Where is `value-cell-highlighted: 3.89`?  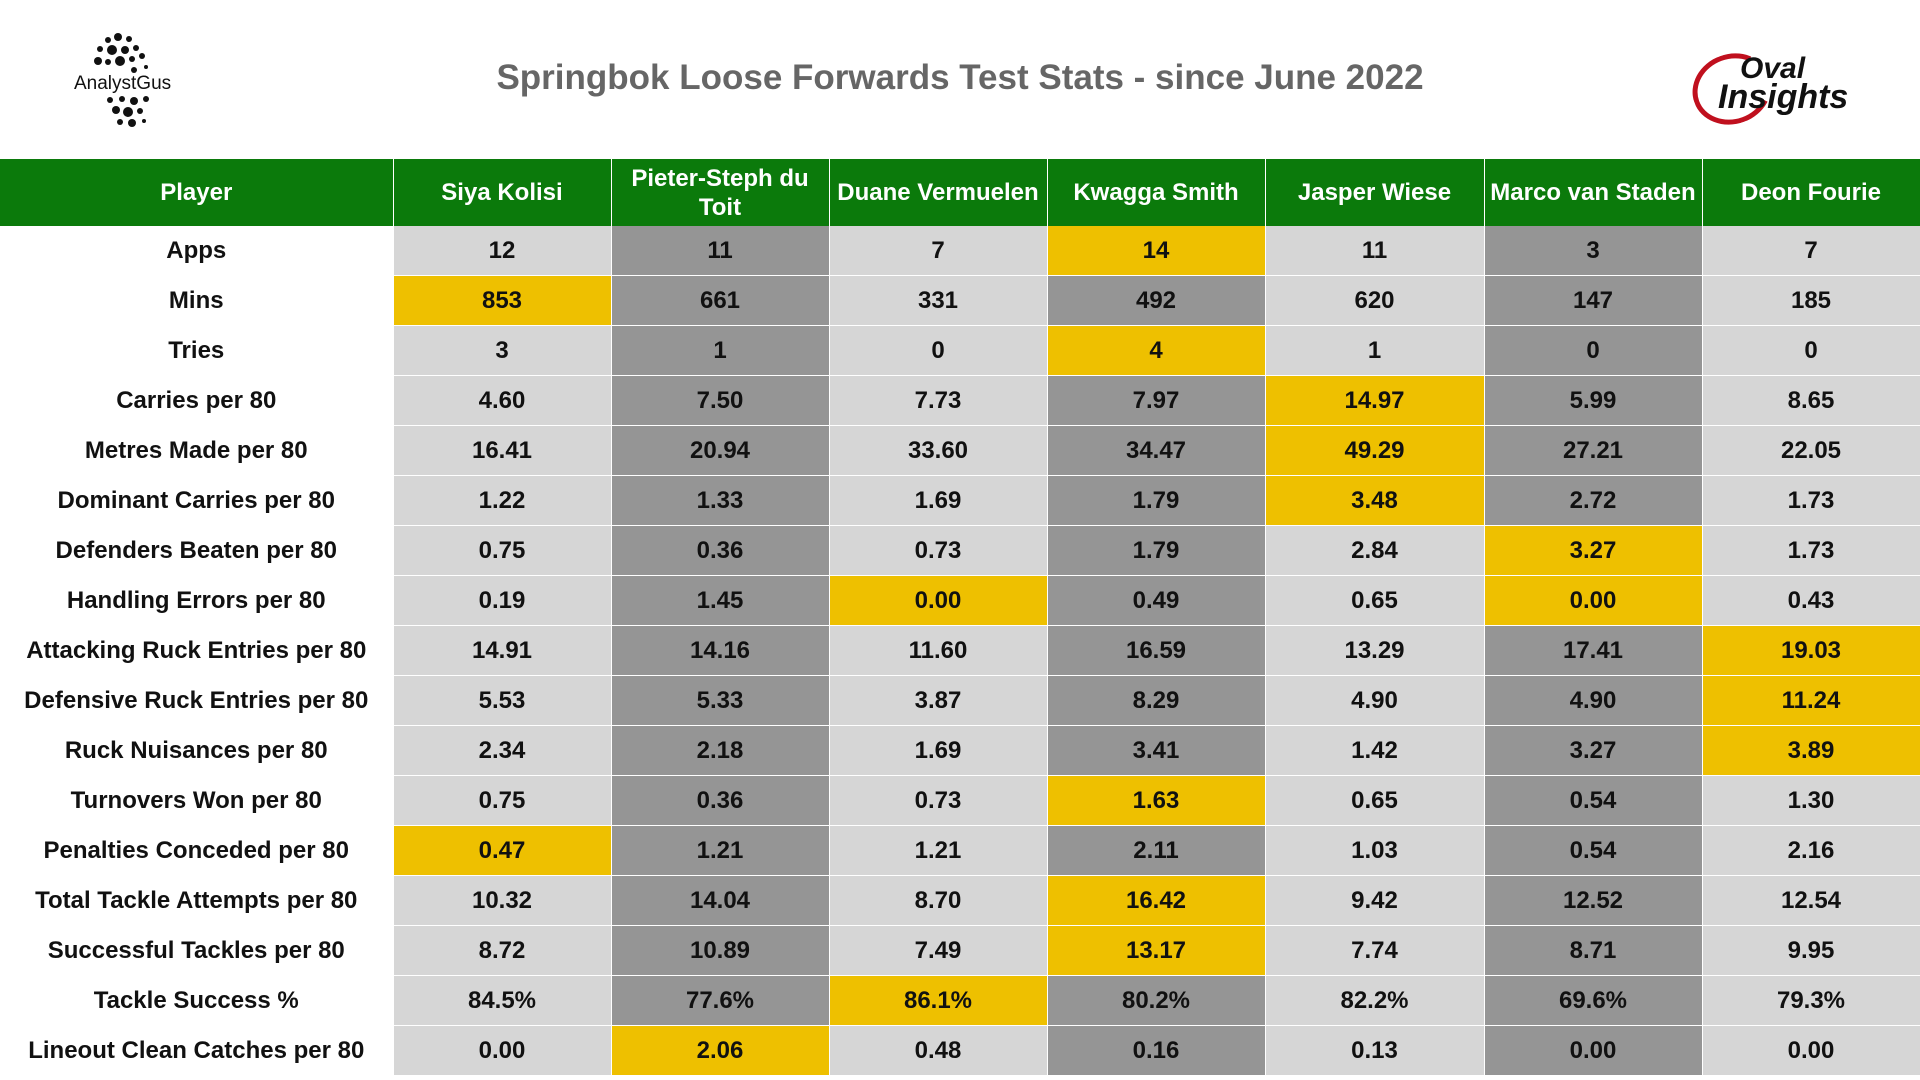 value-cell-highlighted: 3.89 is located at coordinates (1811, 750).